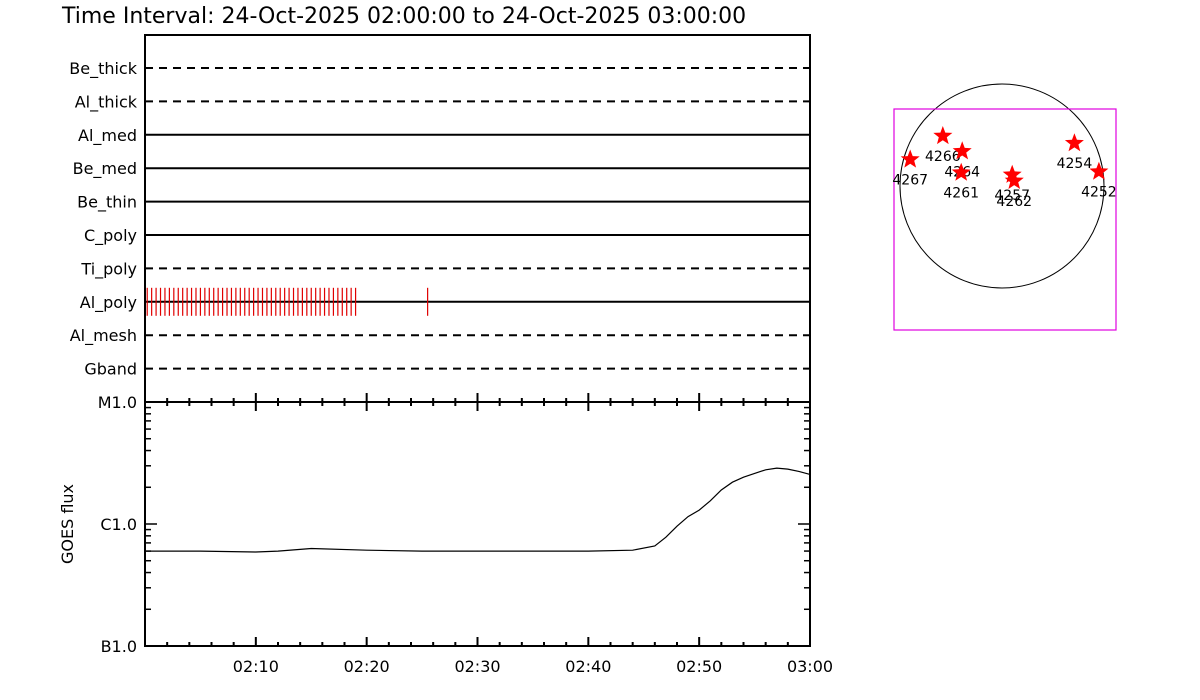 Image resolution: width=1200 pixels, height=700 pixels. What do you see at coordinates (910, 180) in the screenshot?
I see `active-region-label: 4267` at bounding box center [910, 180].